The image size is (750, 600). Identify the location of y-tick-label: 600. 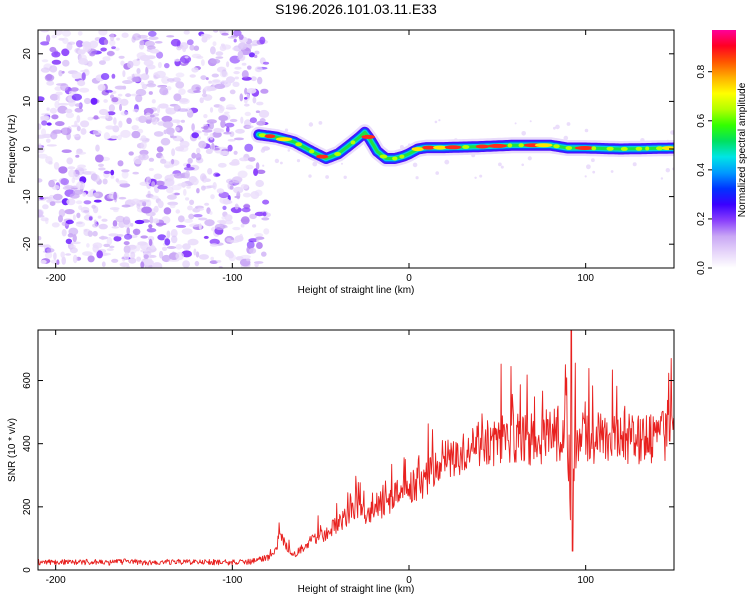
(27, 380).